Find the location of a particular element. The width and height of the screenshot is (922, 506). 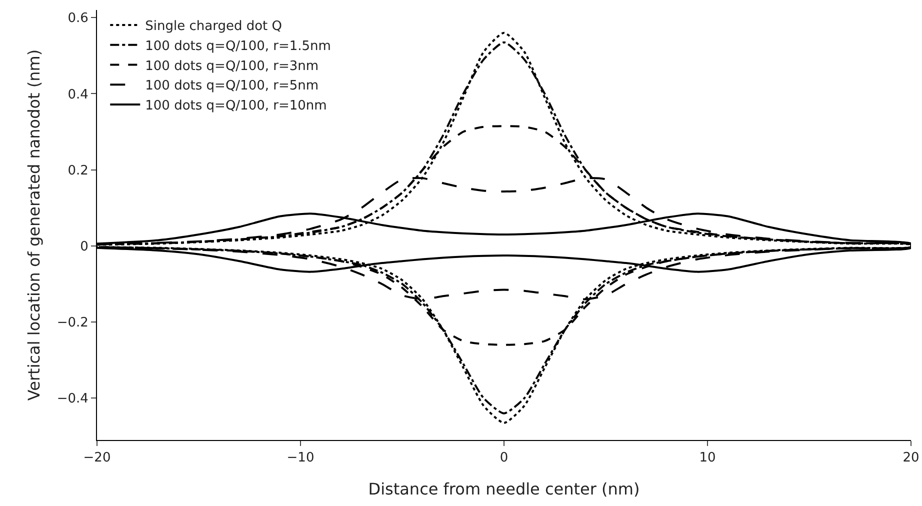

x-tick-label: 10 is located at coordinates (707, 458).